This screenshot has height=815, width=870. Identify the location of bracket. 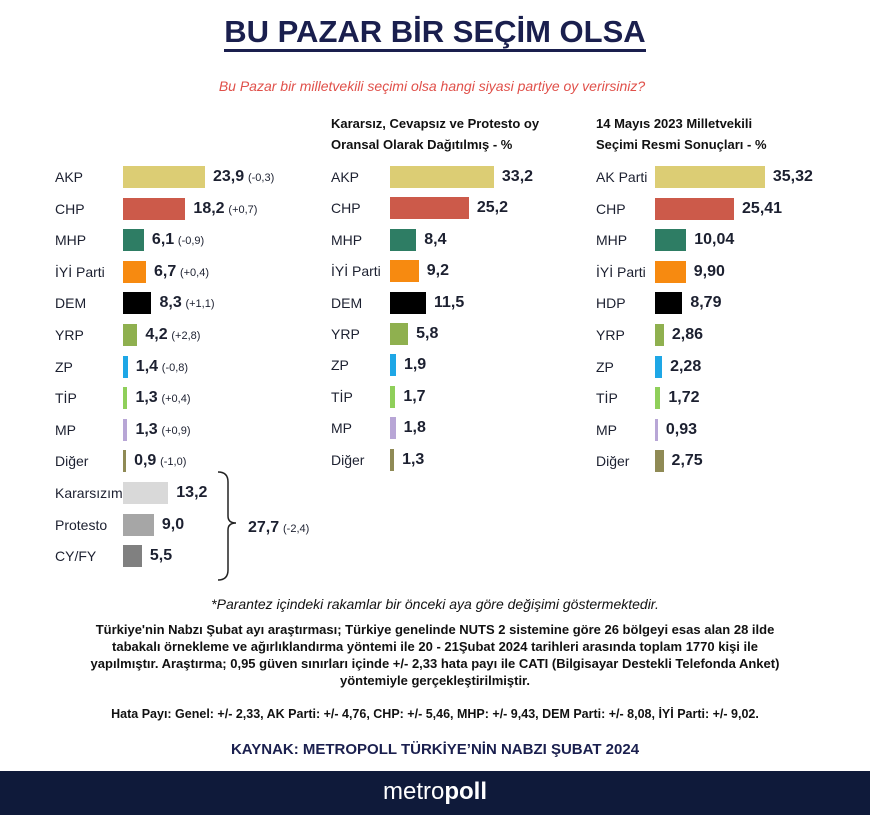
(227, 526).